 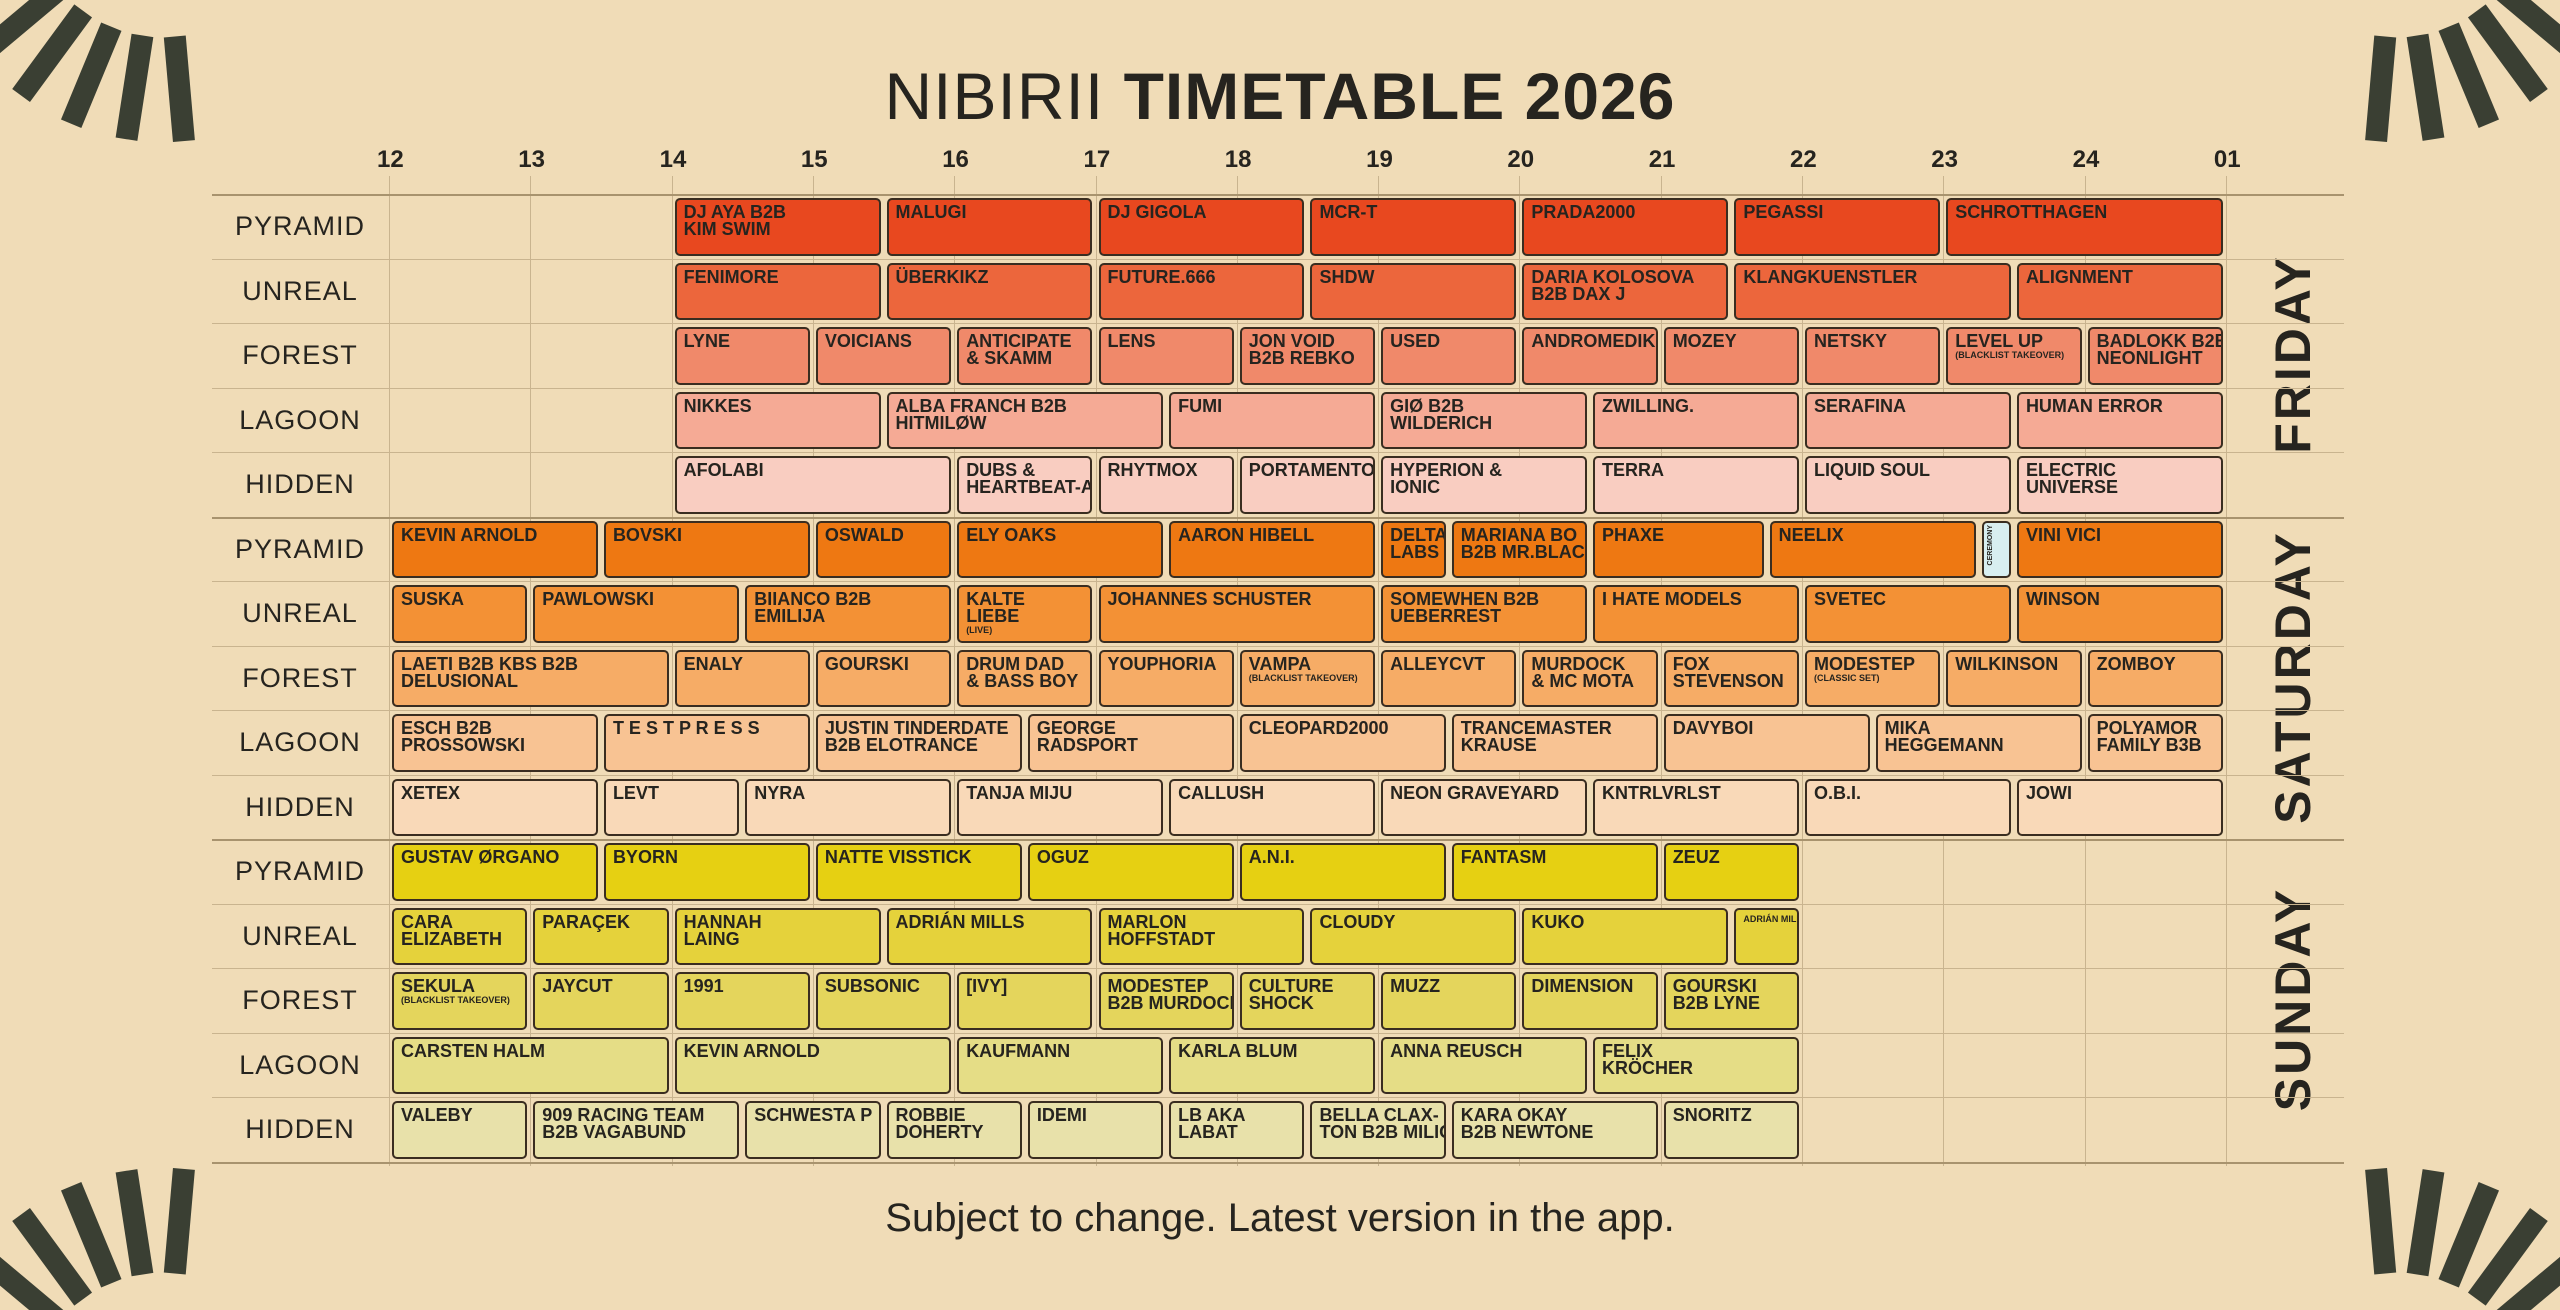 I want to click on set-block: DIMENSION, so click(x=1590, y=1001).